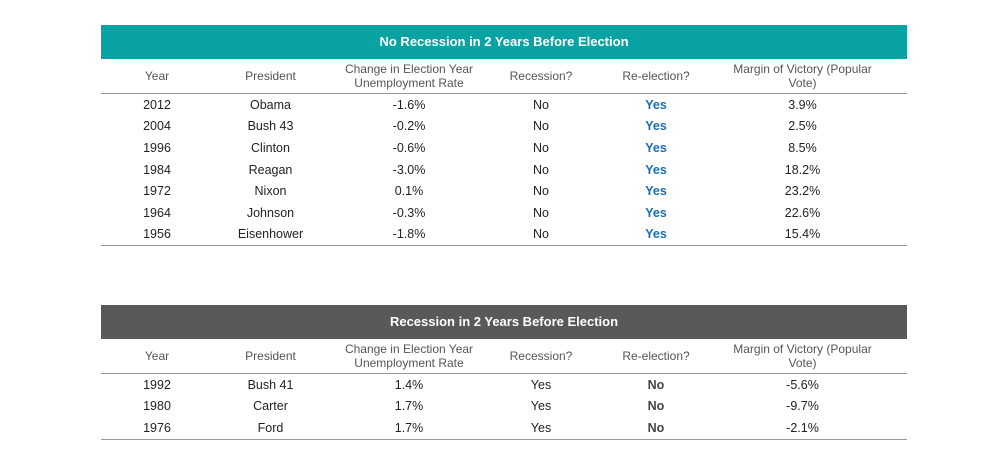 The image size is (994, 464). What do you see at coordinates (270, 147) in the screenshot?
I see `president-cell: Clinton` at bounding box center [270, 147].